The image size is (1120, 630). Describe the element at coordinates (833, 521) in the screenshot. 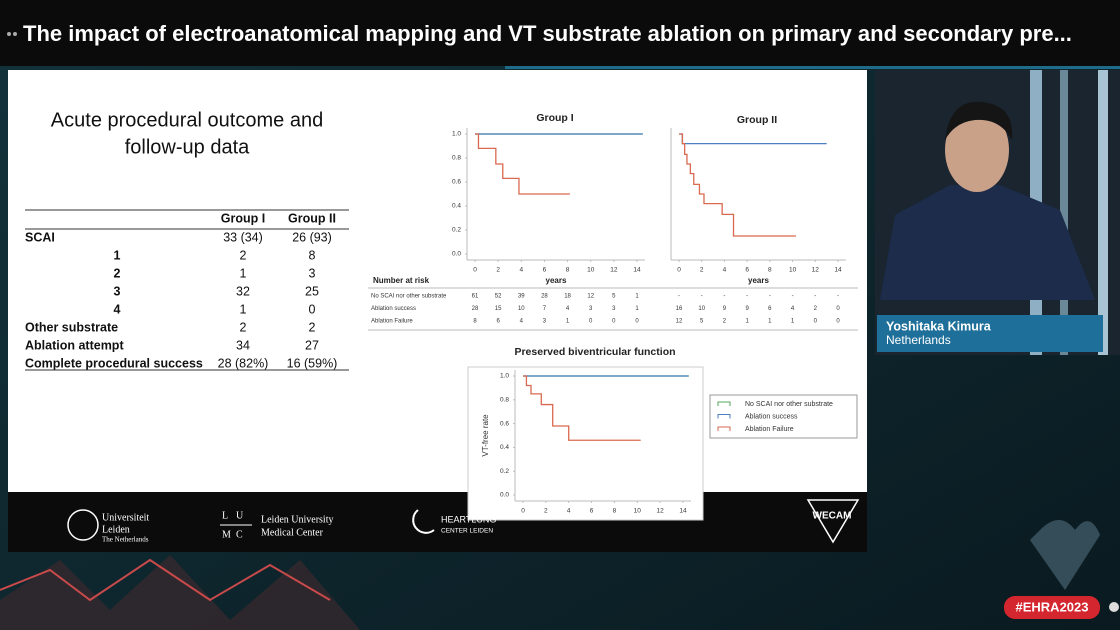

I see `logo-triangle` at that location.